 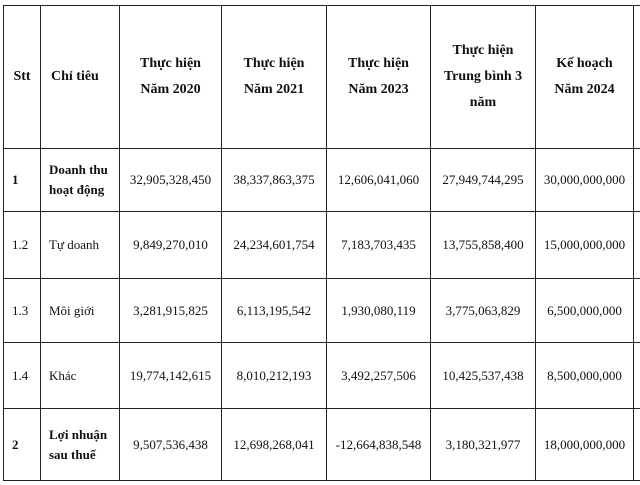 What do you see at coordinates (483, 102) in the screenshot?
I see `header-avg3-line3: năm` at bounding box center [483, 102].